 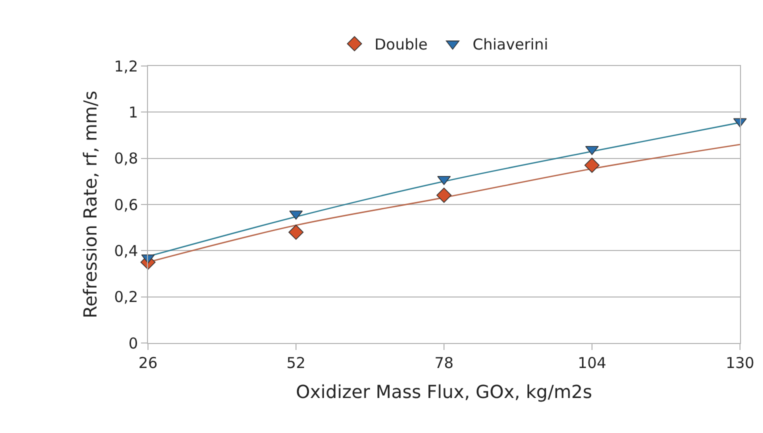 What do you see at coordinates (401, 45) in the screenshot?
I see `legend-label: Double` at bounding box center [401, 45].